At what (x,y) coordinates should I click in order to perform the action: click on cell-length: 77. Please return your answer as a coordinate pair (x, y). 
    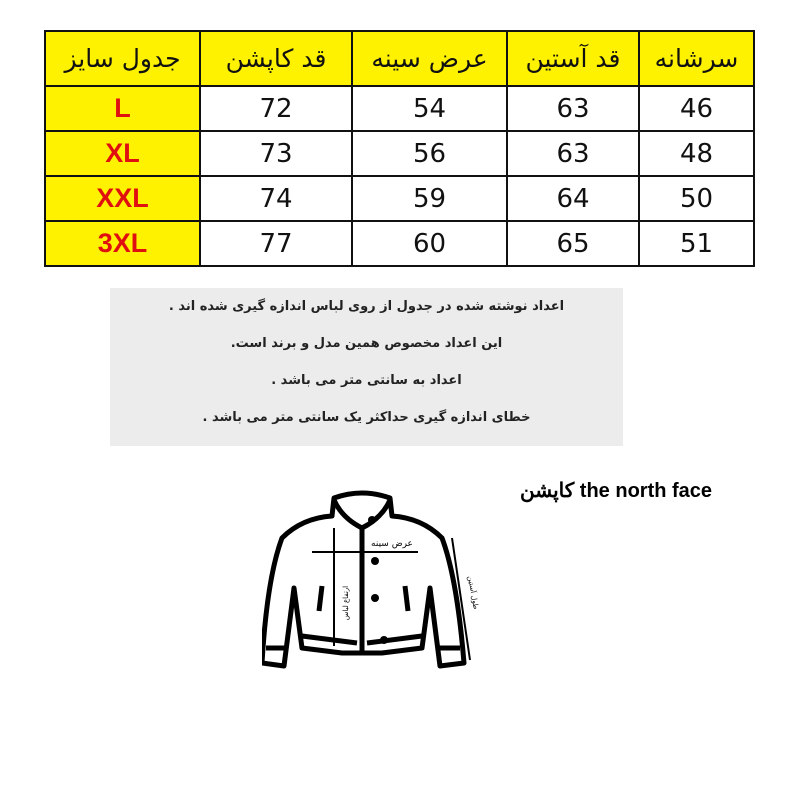
    Looking at the image, I should click on (276, 243).